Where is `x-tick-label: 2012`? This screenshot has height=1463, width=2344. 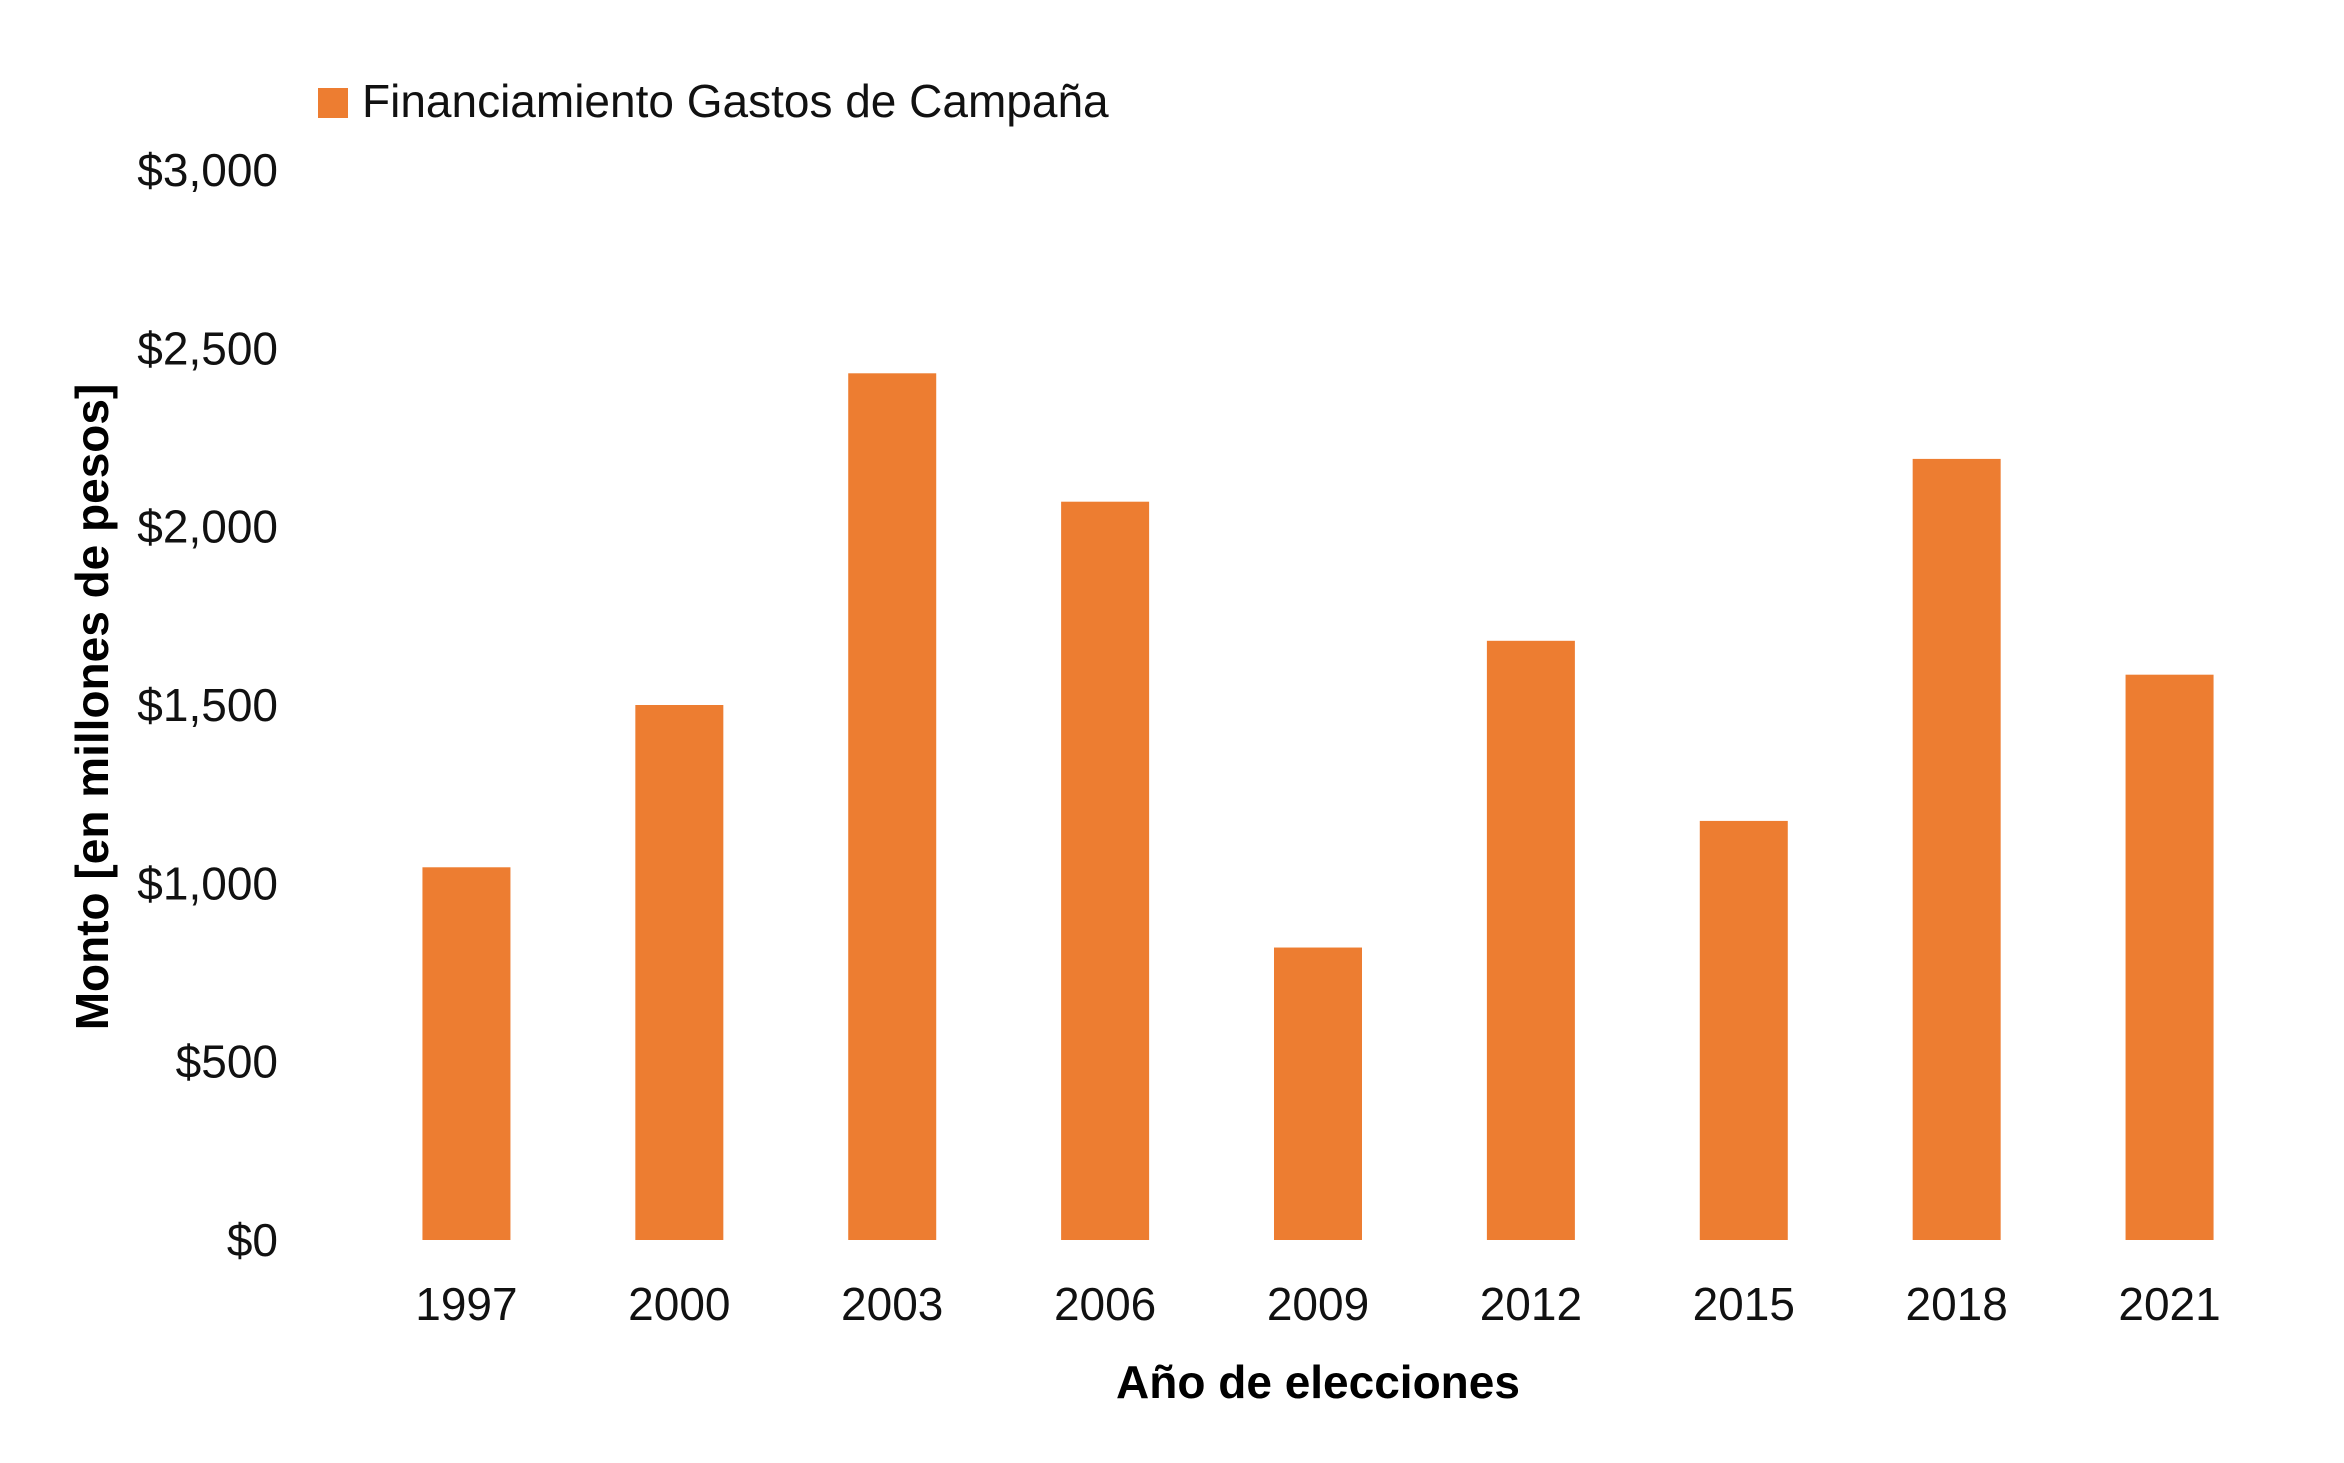
x-tick-label: 2012 is located at coordinates (1531, 1304).